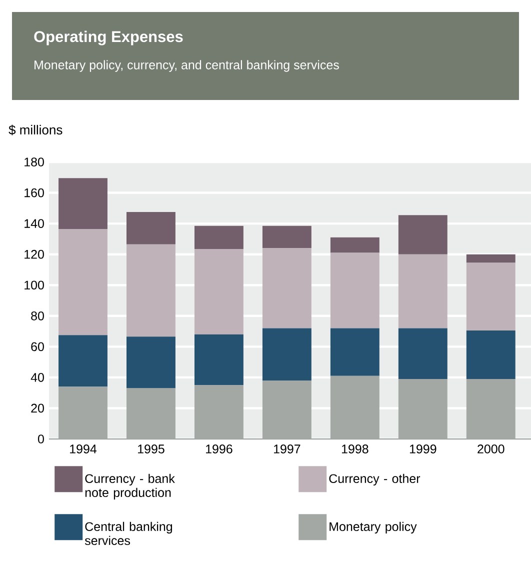 This screenshot has height=588, width=531. I want to click on y-tick-label: 160, so click(34, 193).